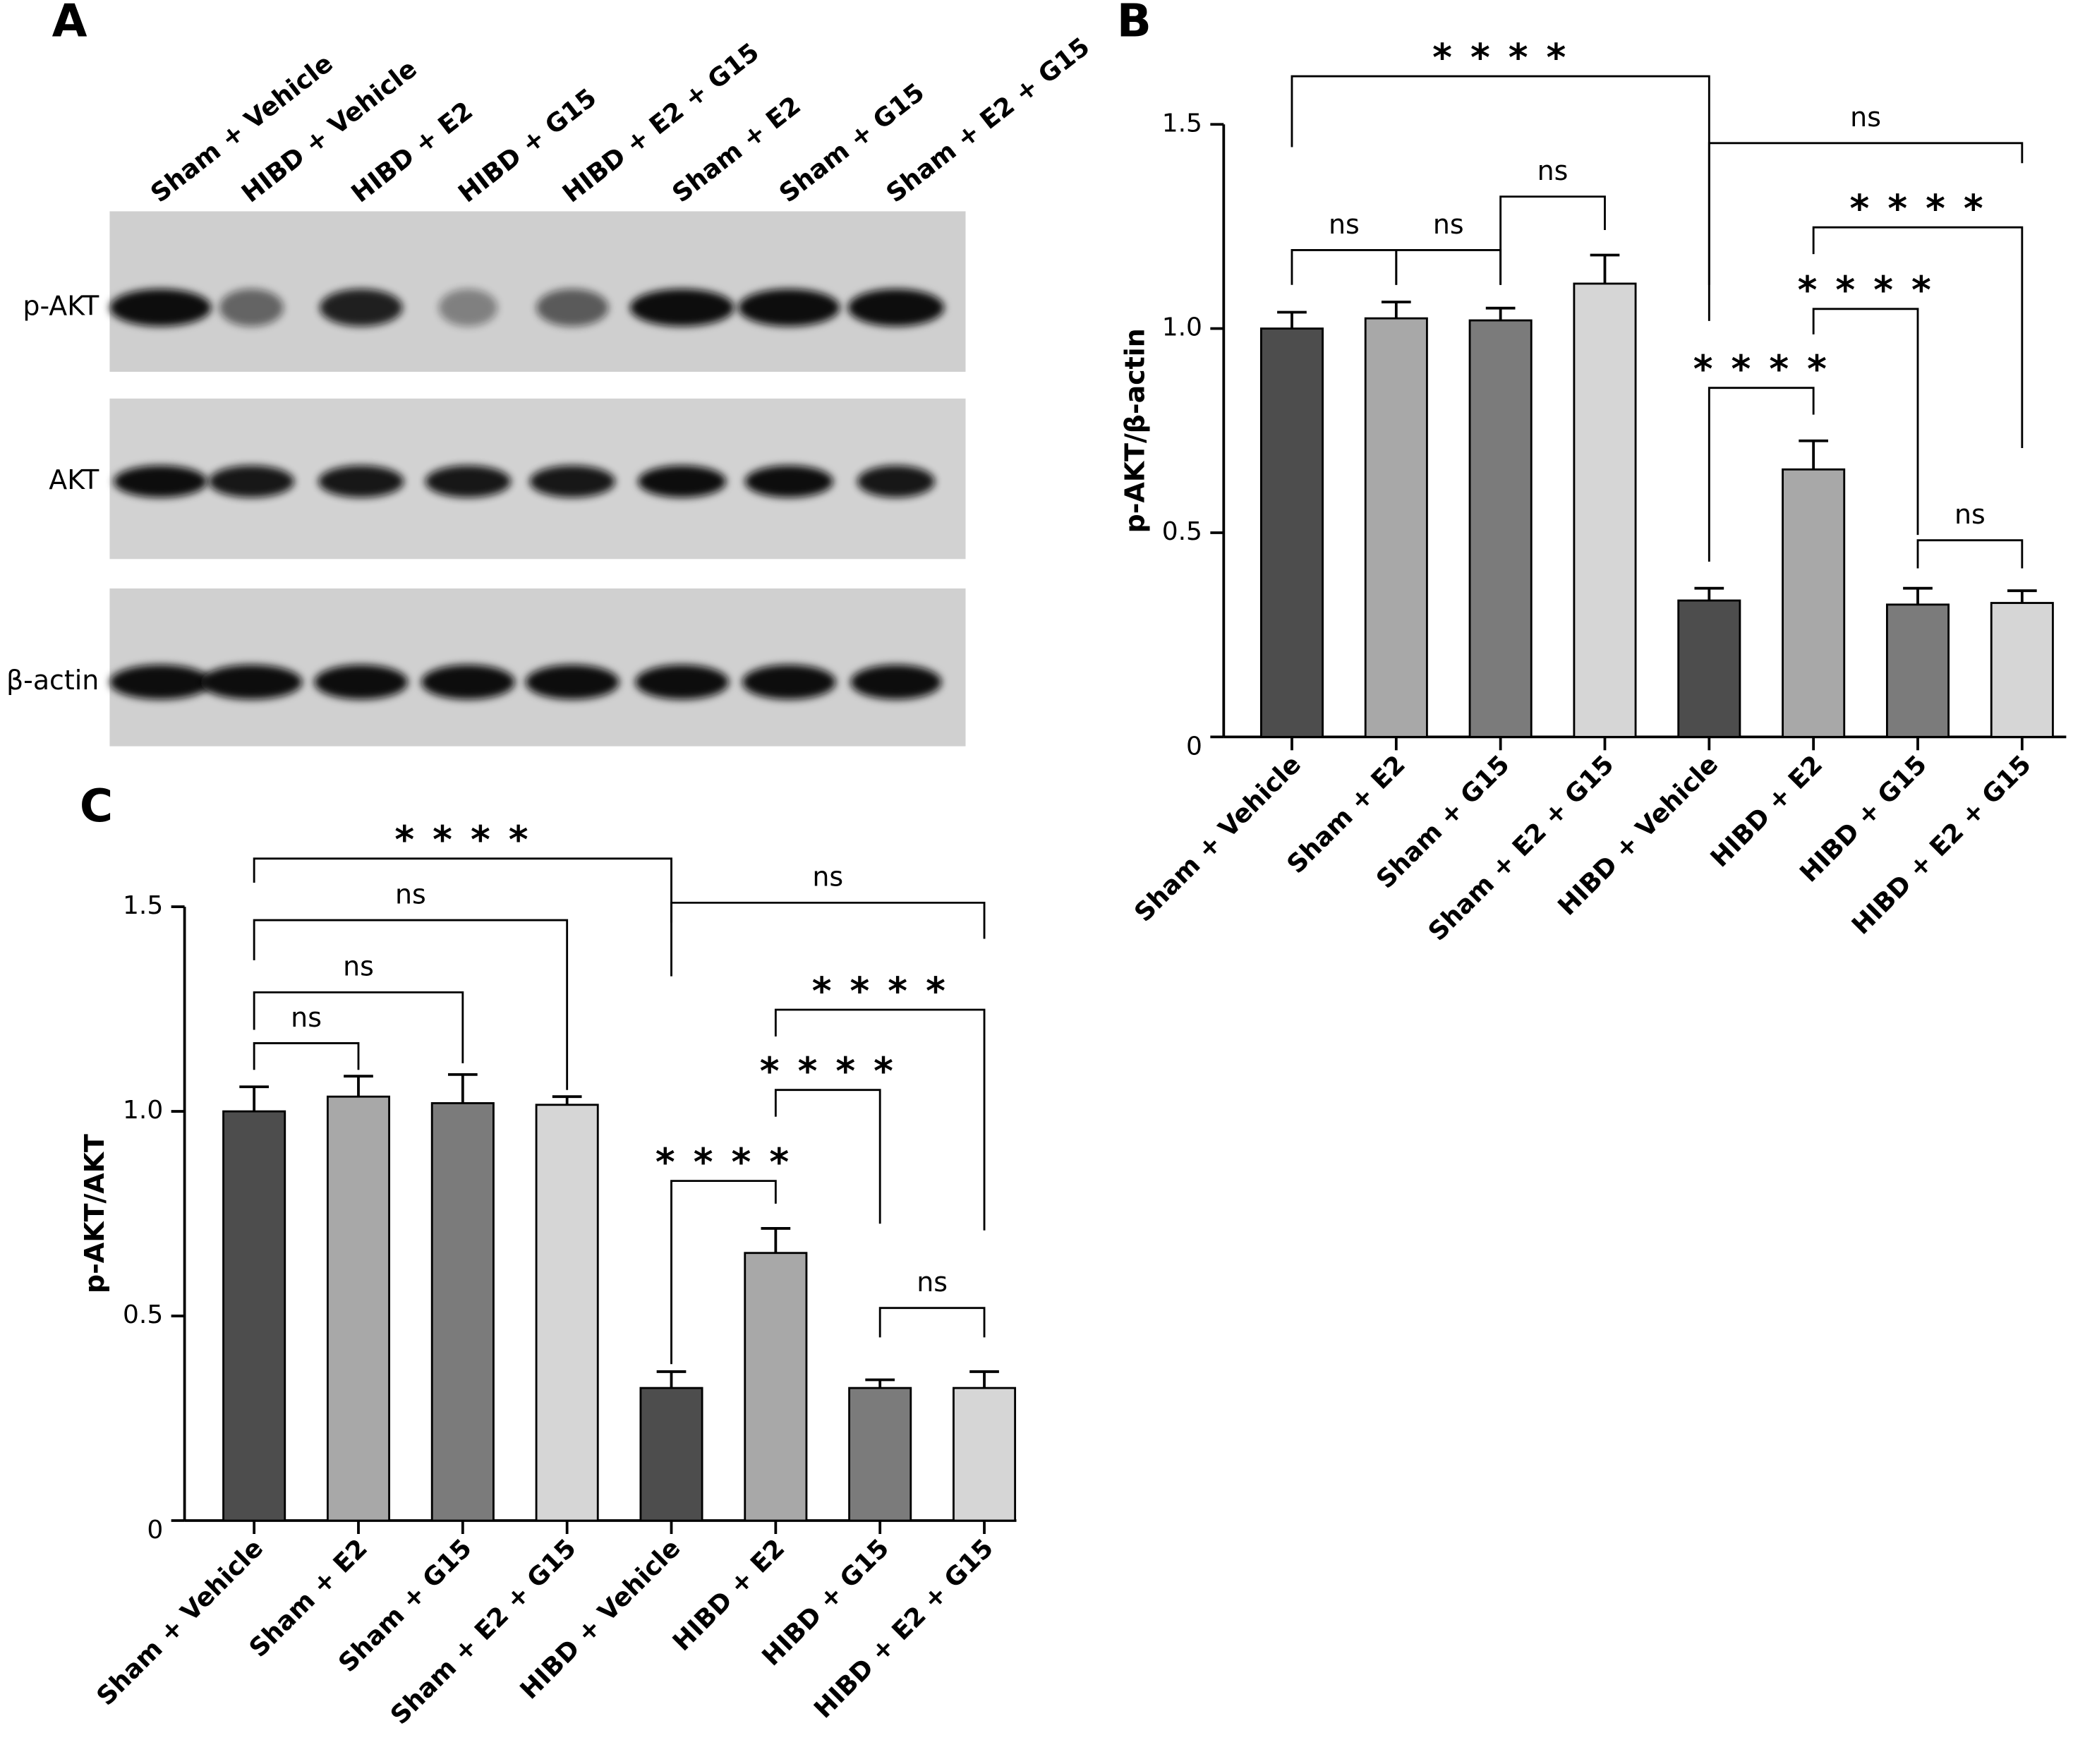 This screenshot has height=1764, width=2097. Describe the element at coordinates (94, 1213) in the screenshot. I see `y-axis-label: p-AKT/AKT` at that location.